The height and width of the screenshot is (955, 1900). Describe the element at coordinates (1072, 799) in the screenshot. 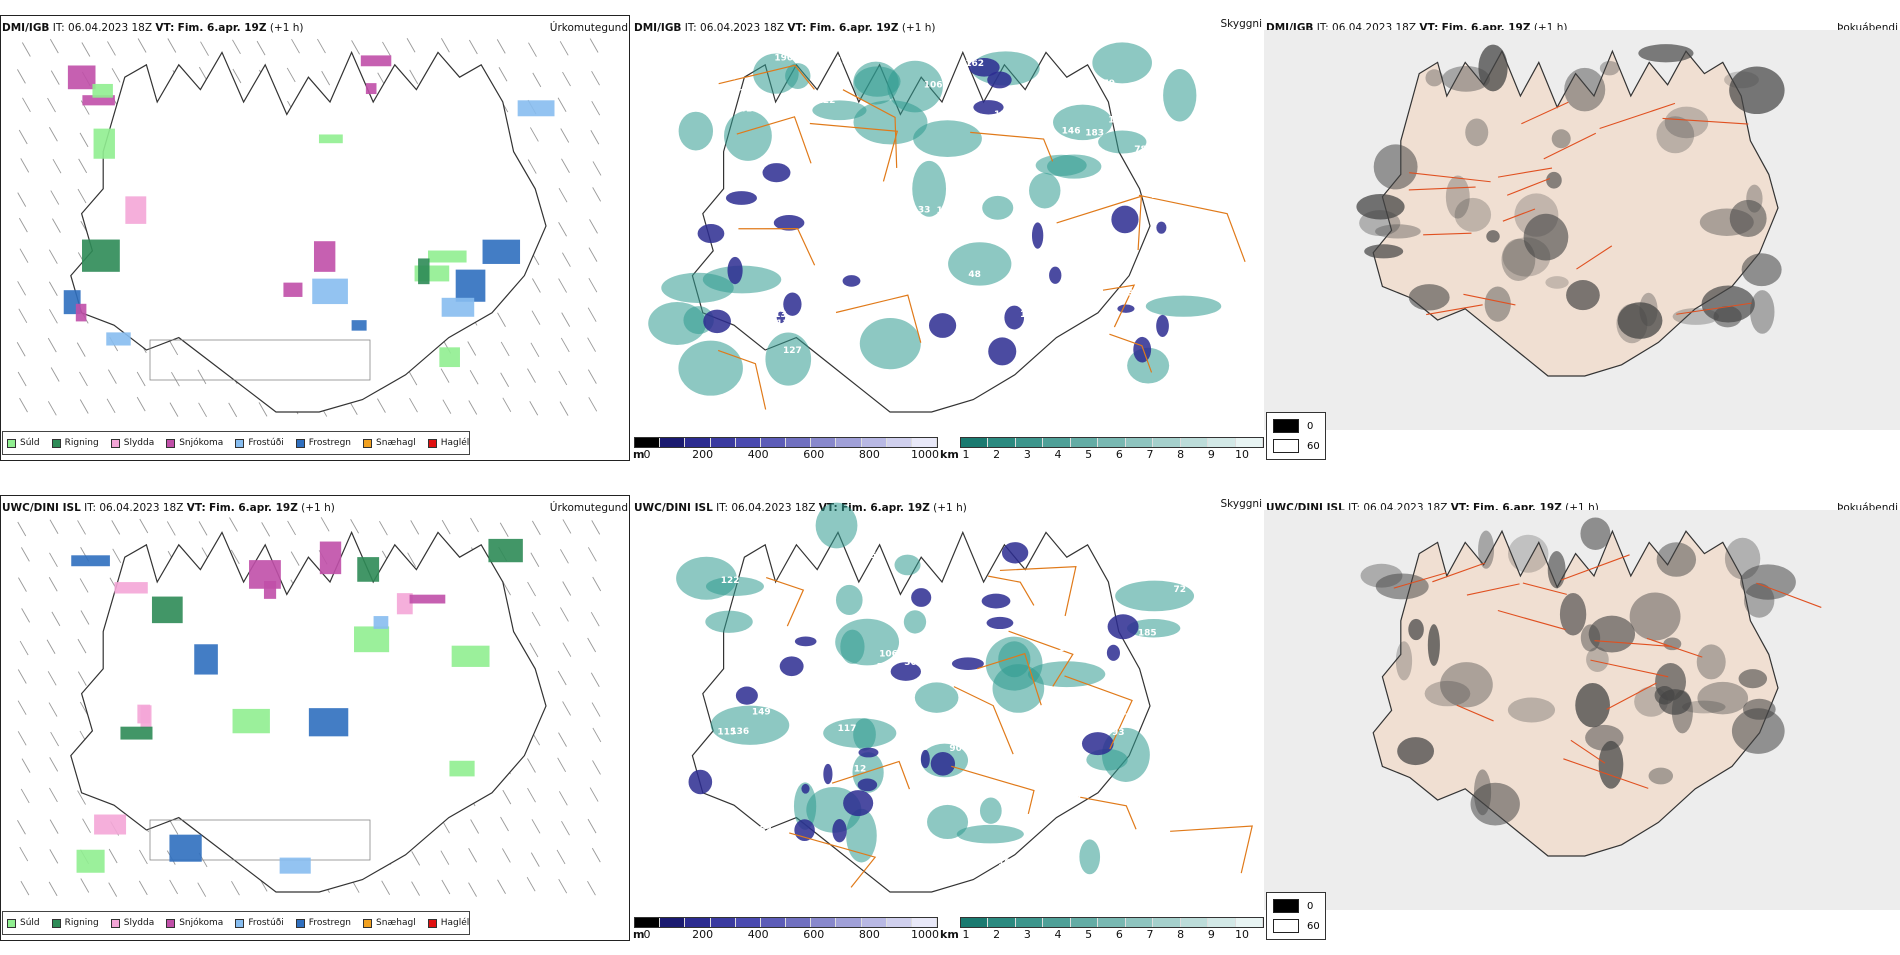

I see `cloud-base-label: 227` at that location.